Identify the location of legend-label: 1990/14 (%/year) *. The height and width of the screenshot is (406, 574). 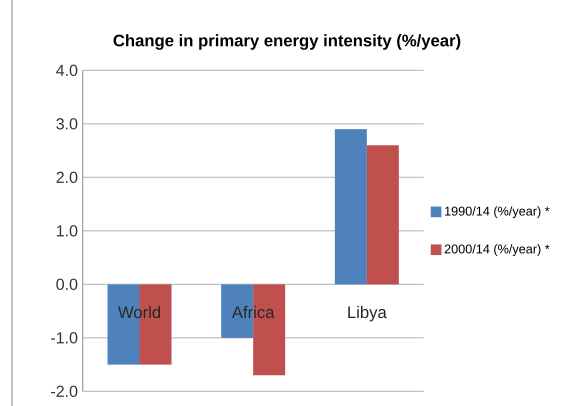
(497, 212).